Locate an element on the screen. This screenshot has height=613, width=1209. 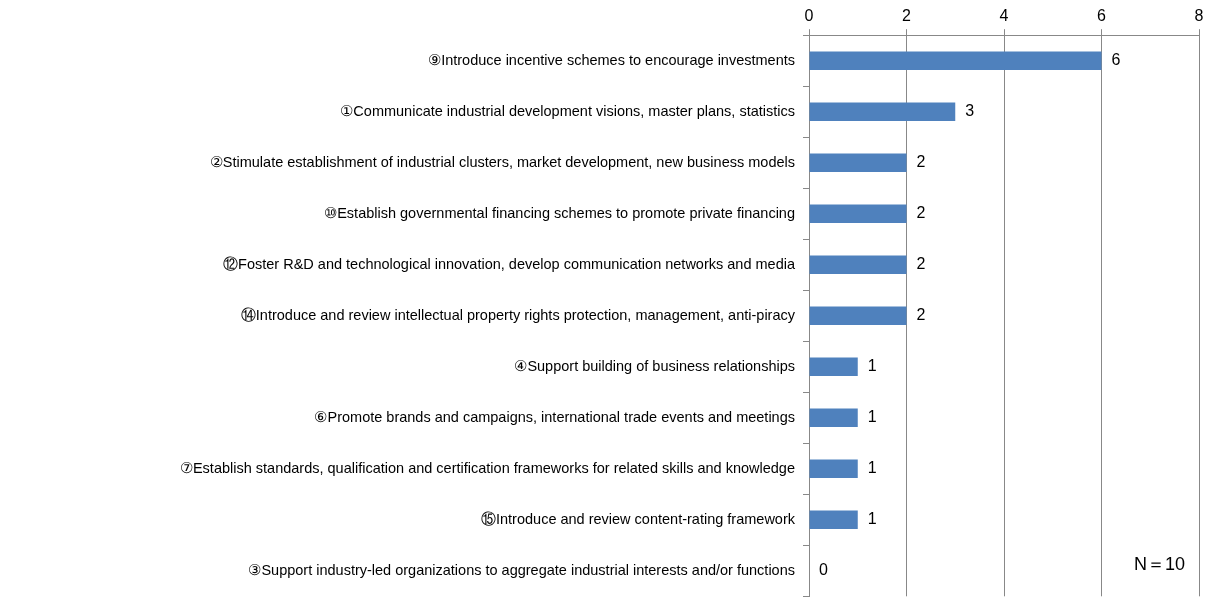
x-tick-label: 4 is located at coordinates (1004, 16).